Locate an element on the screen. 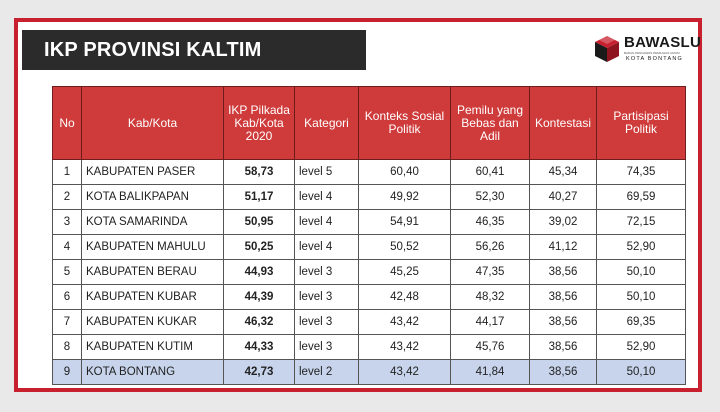 The height and width of the screenshot is (412, 720). cell-no: 4 is located at coordinates (67, 247).